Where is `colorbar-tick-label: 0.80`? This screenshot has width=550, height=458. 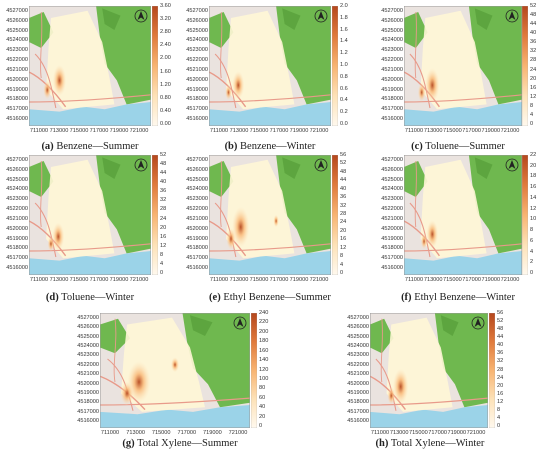
colorbar-tick-label: 0.80 is located at coordinates (165, 97).